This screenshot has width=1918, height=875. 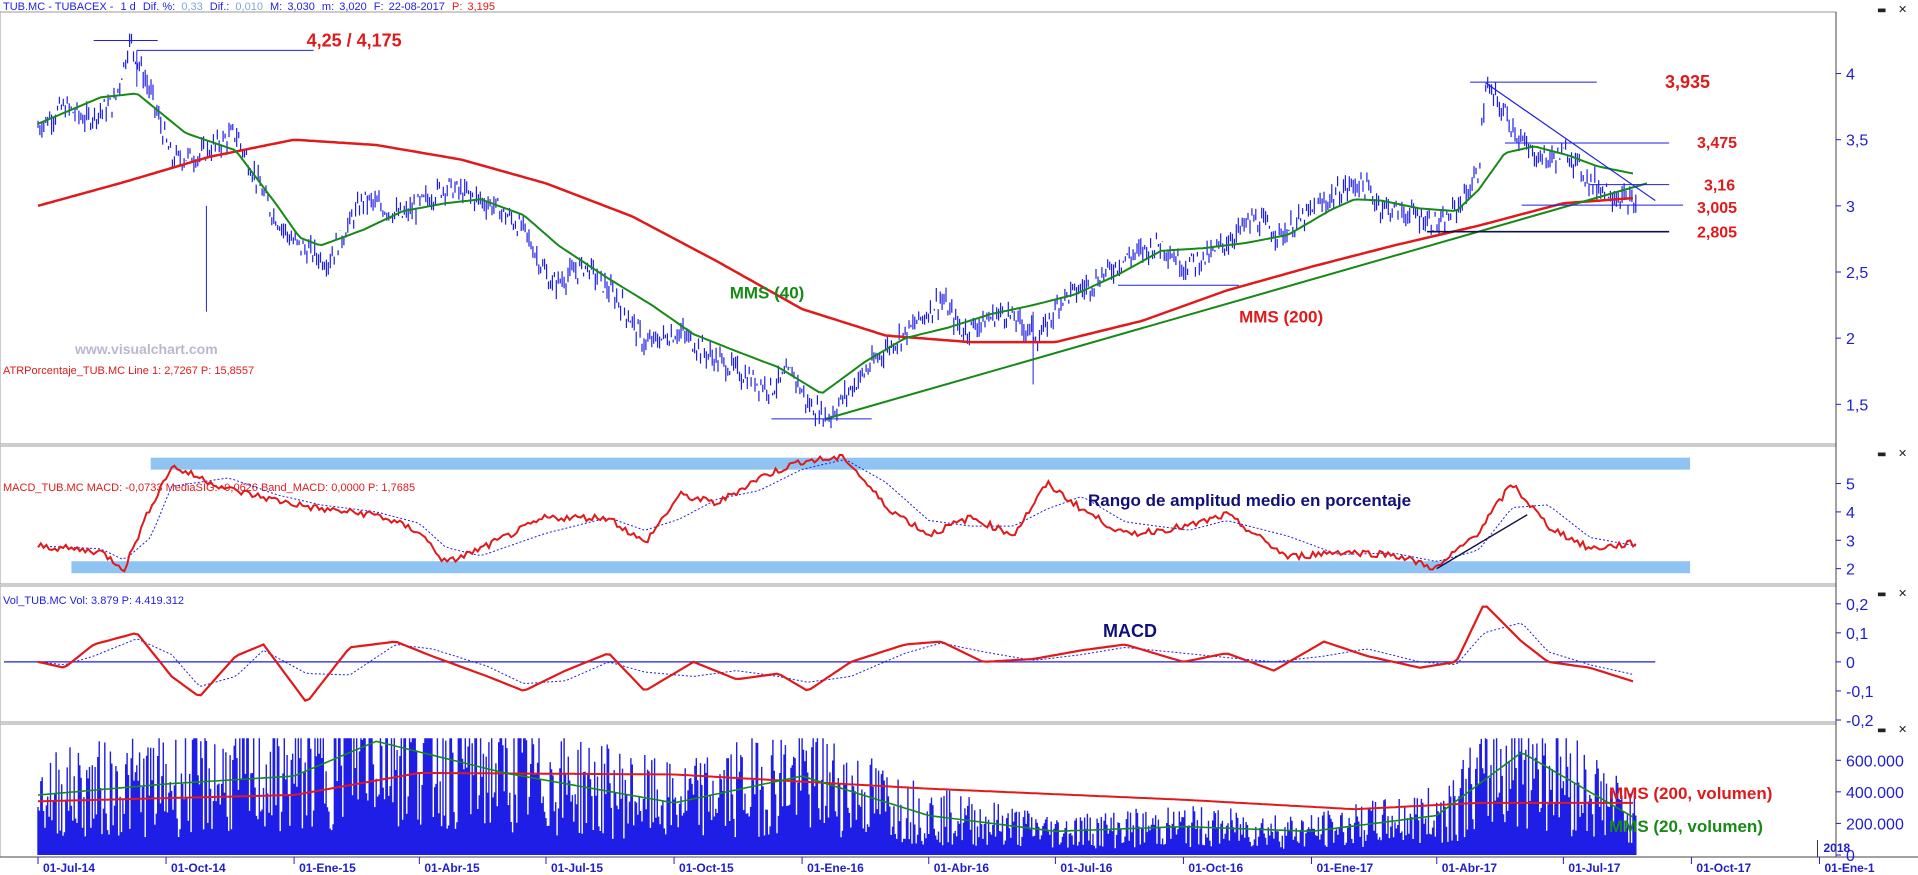 I want to click on y-tick-label: -0,2, so click(x=1860, y=721).